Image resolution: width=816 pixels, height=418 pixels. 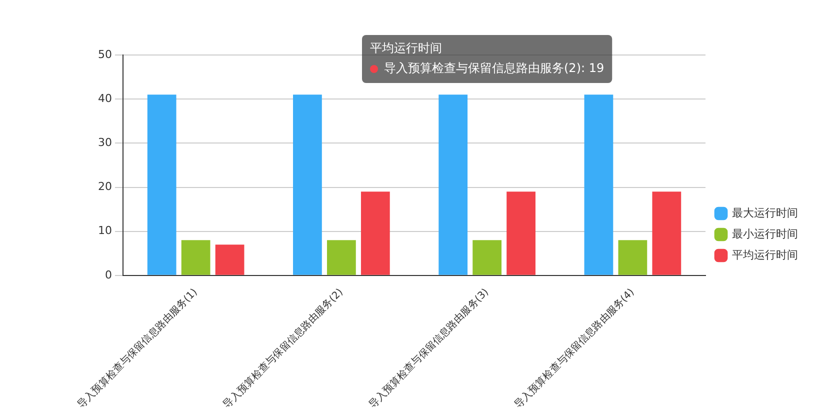 I want to click on x-tick-label: 导入预算检查与保留信息路由服务(4), so click(x=574, y=348).